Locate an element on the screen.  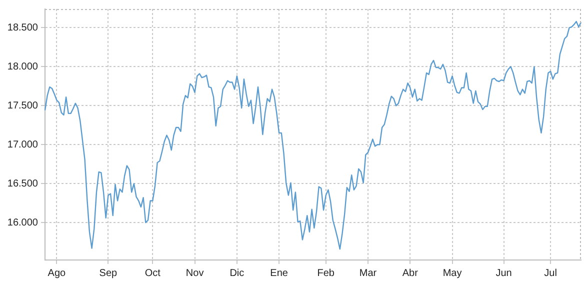
x-tick-label: Feb is located at coordinates (326, 273).